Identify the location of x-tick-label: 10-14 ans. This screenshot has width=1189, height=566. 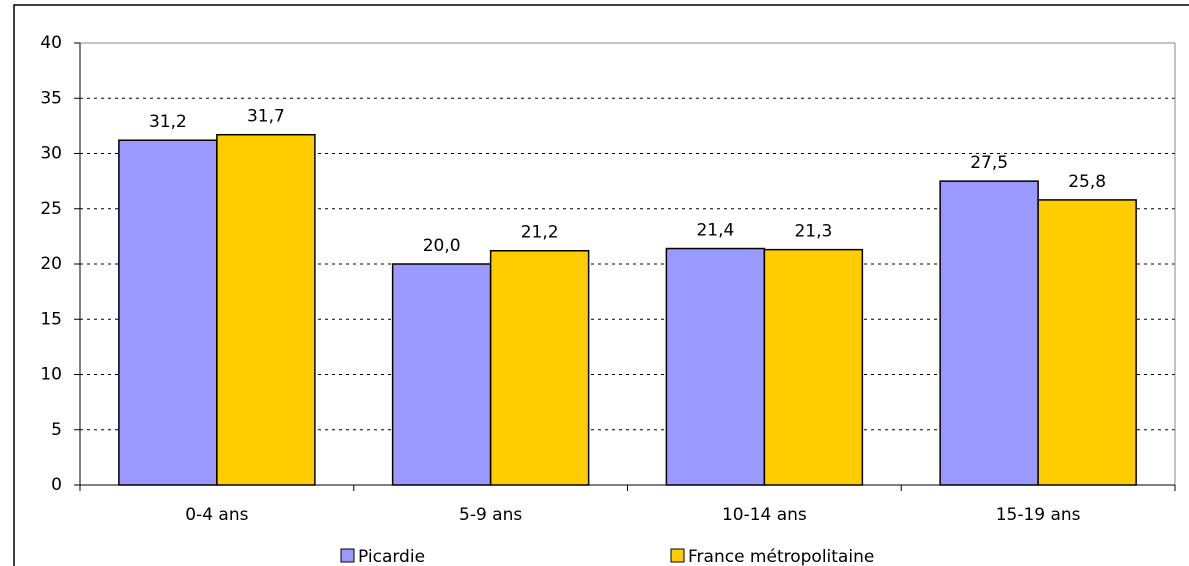
(764, 515).